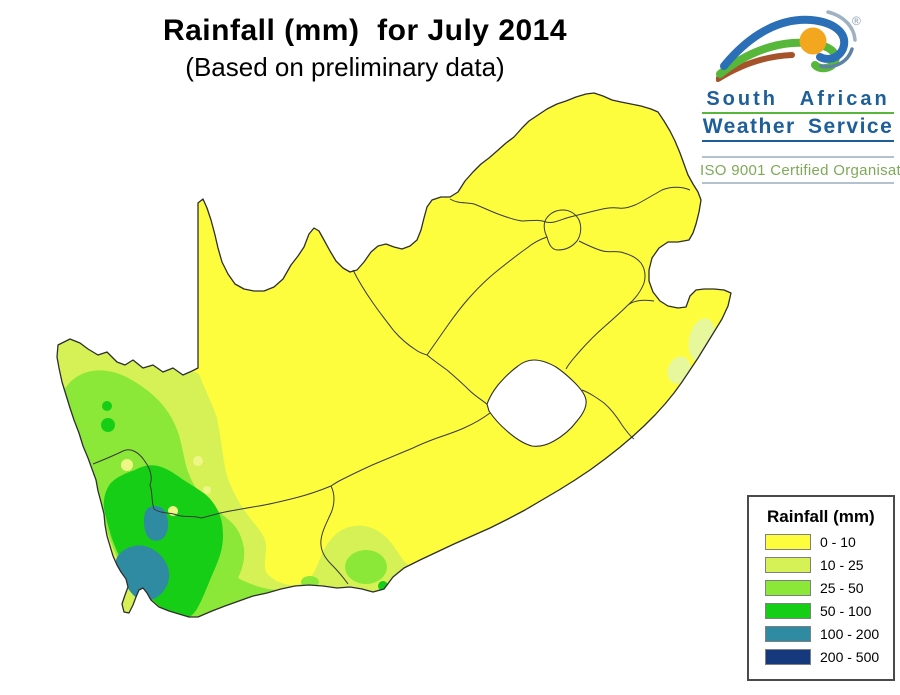  Describe the element at coordinates (798, 113) in the screenshot. I see `logo-green-rule` at that location.